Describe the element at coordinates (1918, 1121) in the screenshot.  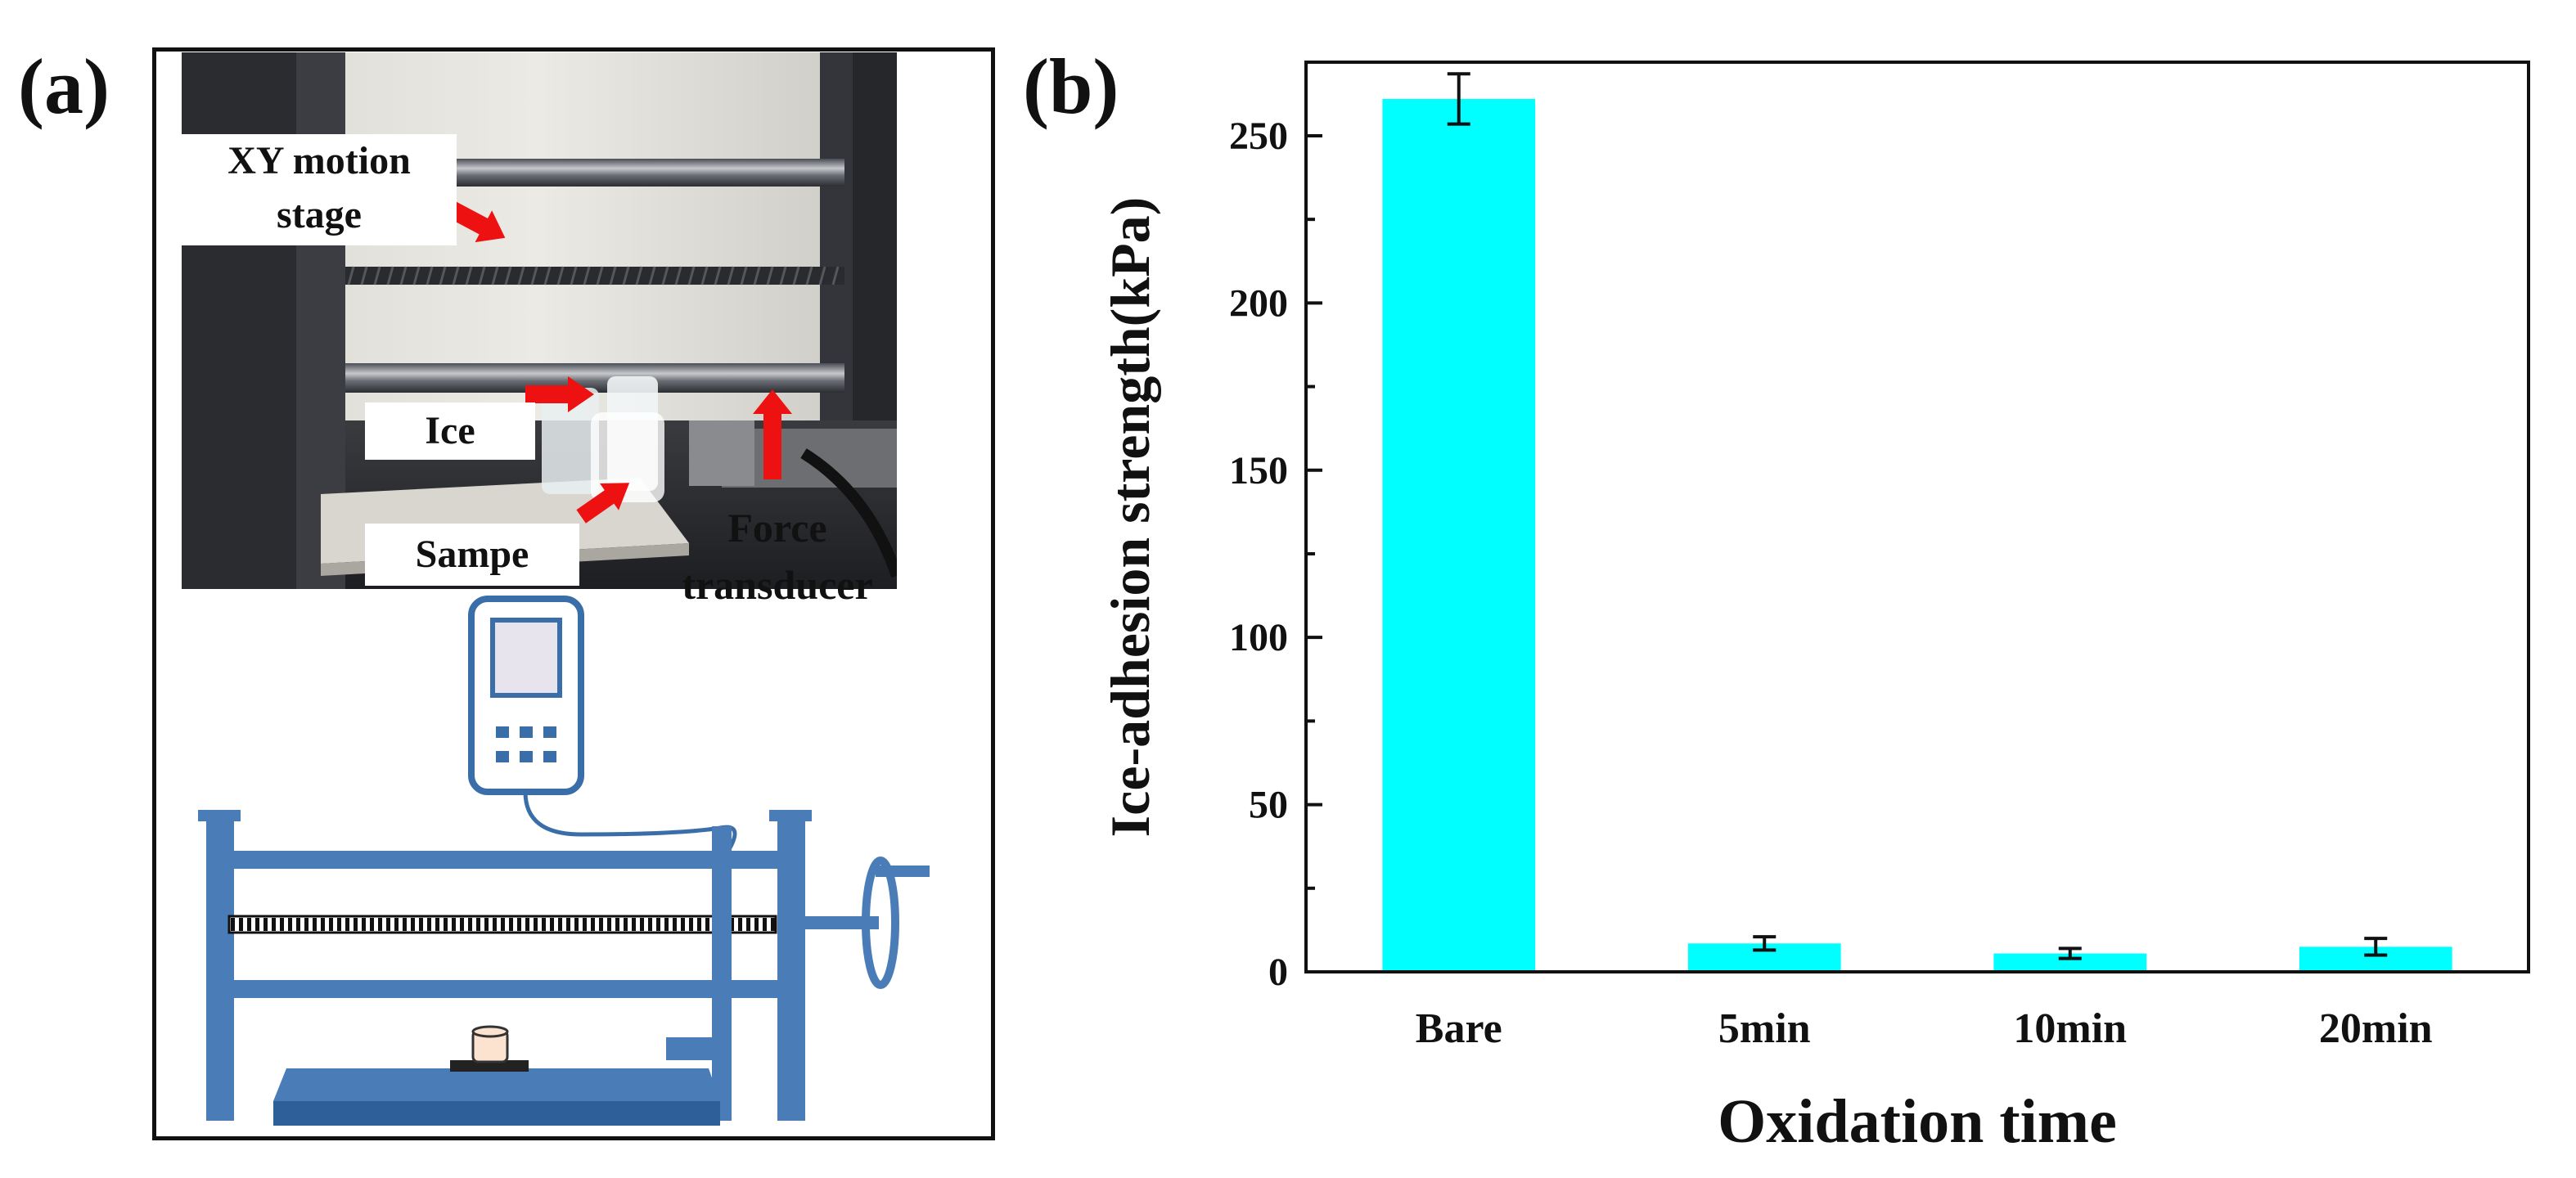
I see `x-axis-title: Oxidation time` at that location.